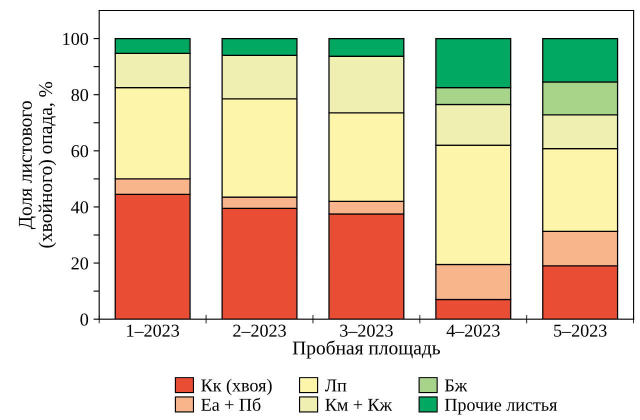 Image resolution: width=640 pixels, height=420 pixels. I want to click on x-tick-label: 4–2023, so click(473, 330).